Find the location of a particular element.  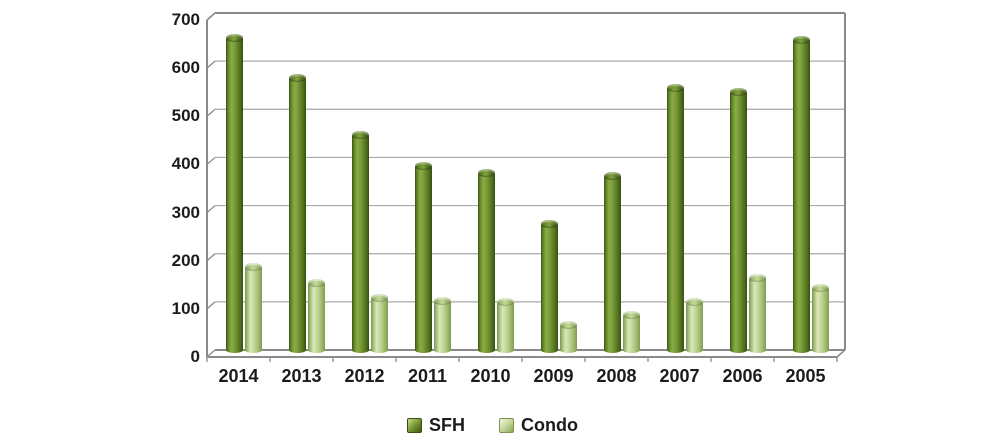

x-tick-label: 2009 is located at coordinates (553, 376).